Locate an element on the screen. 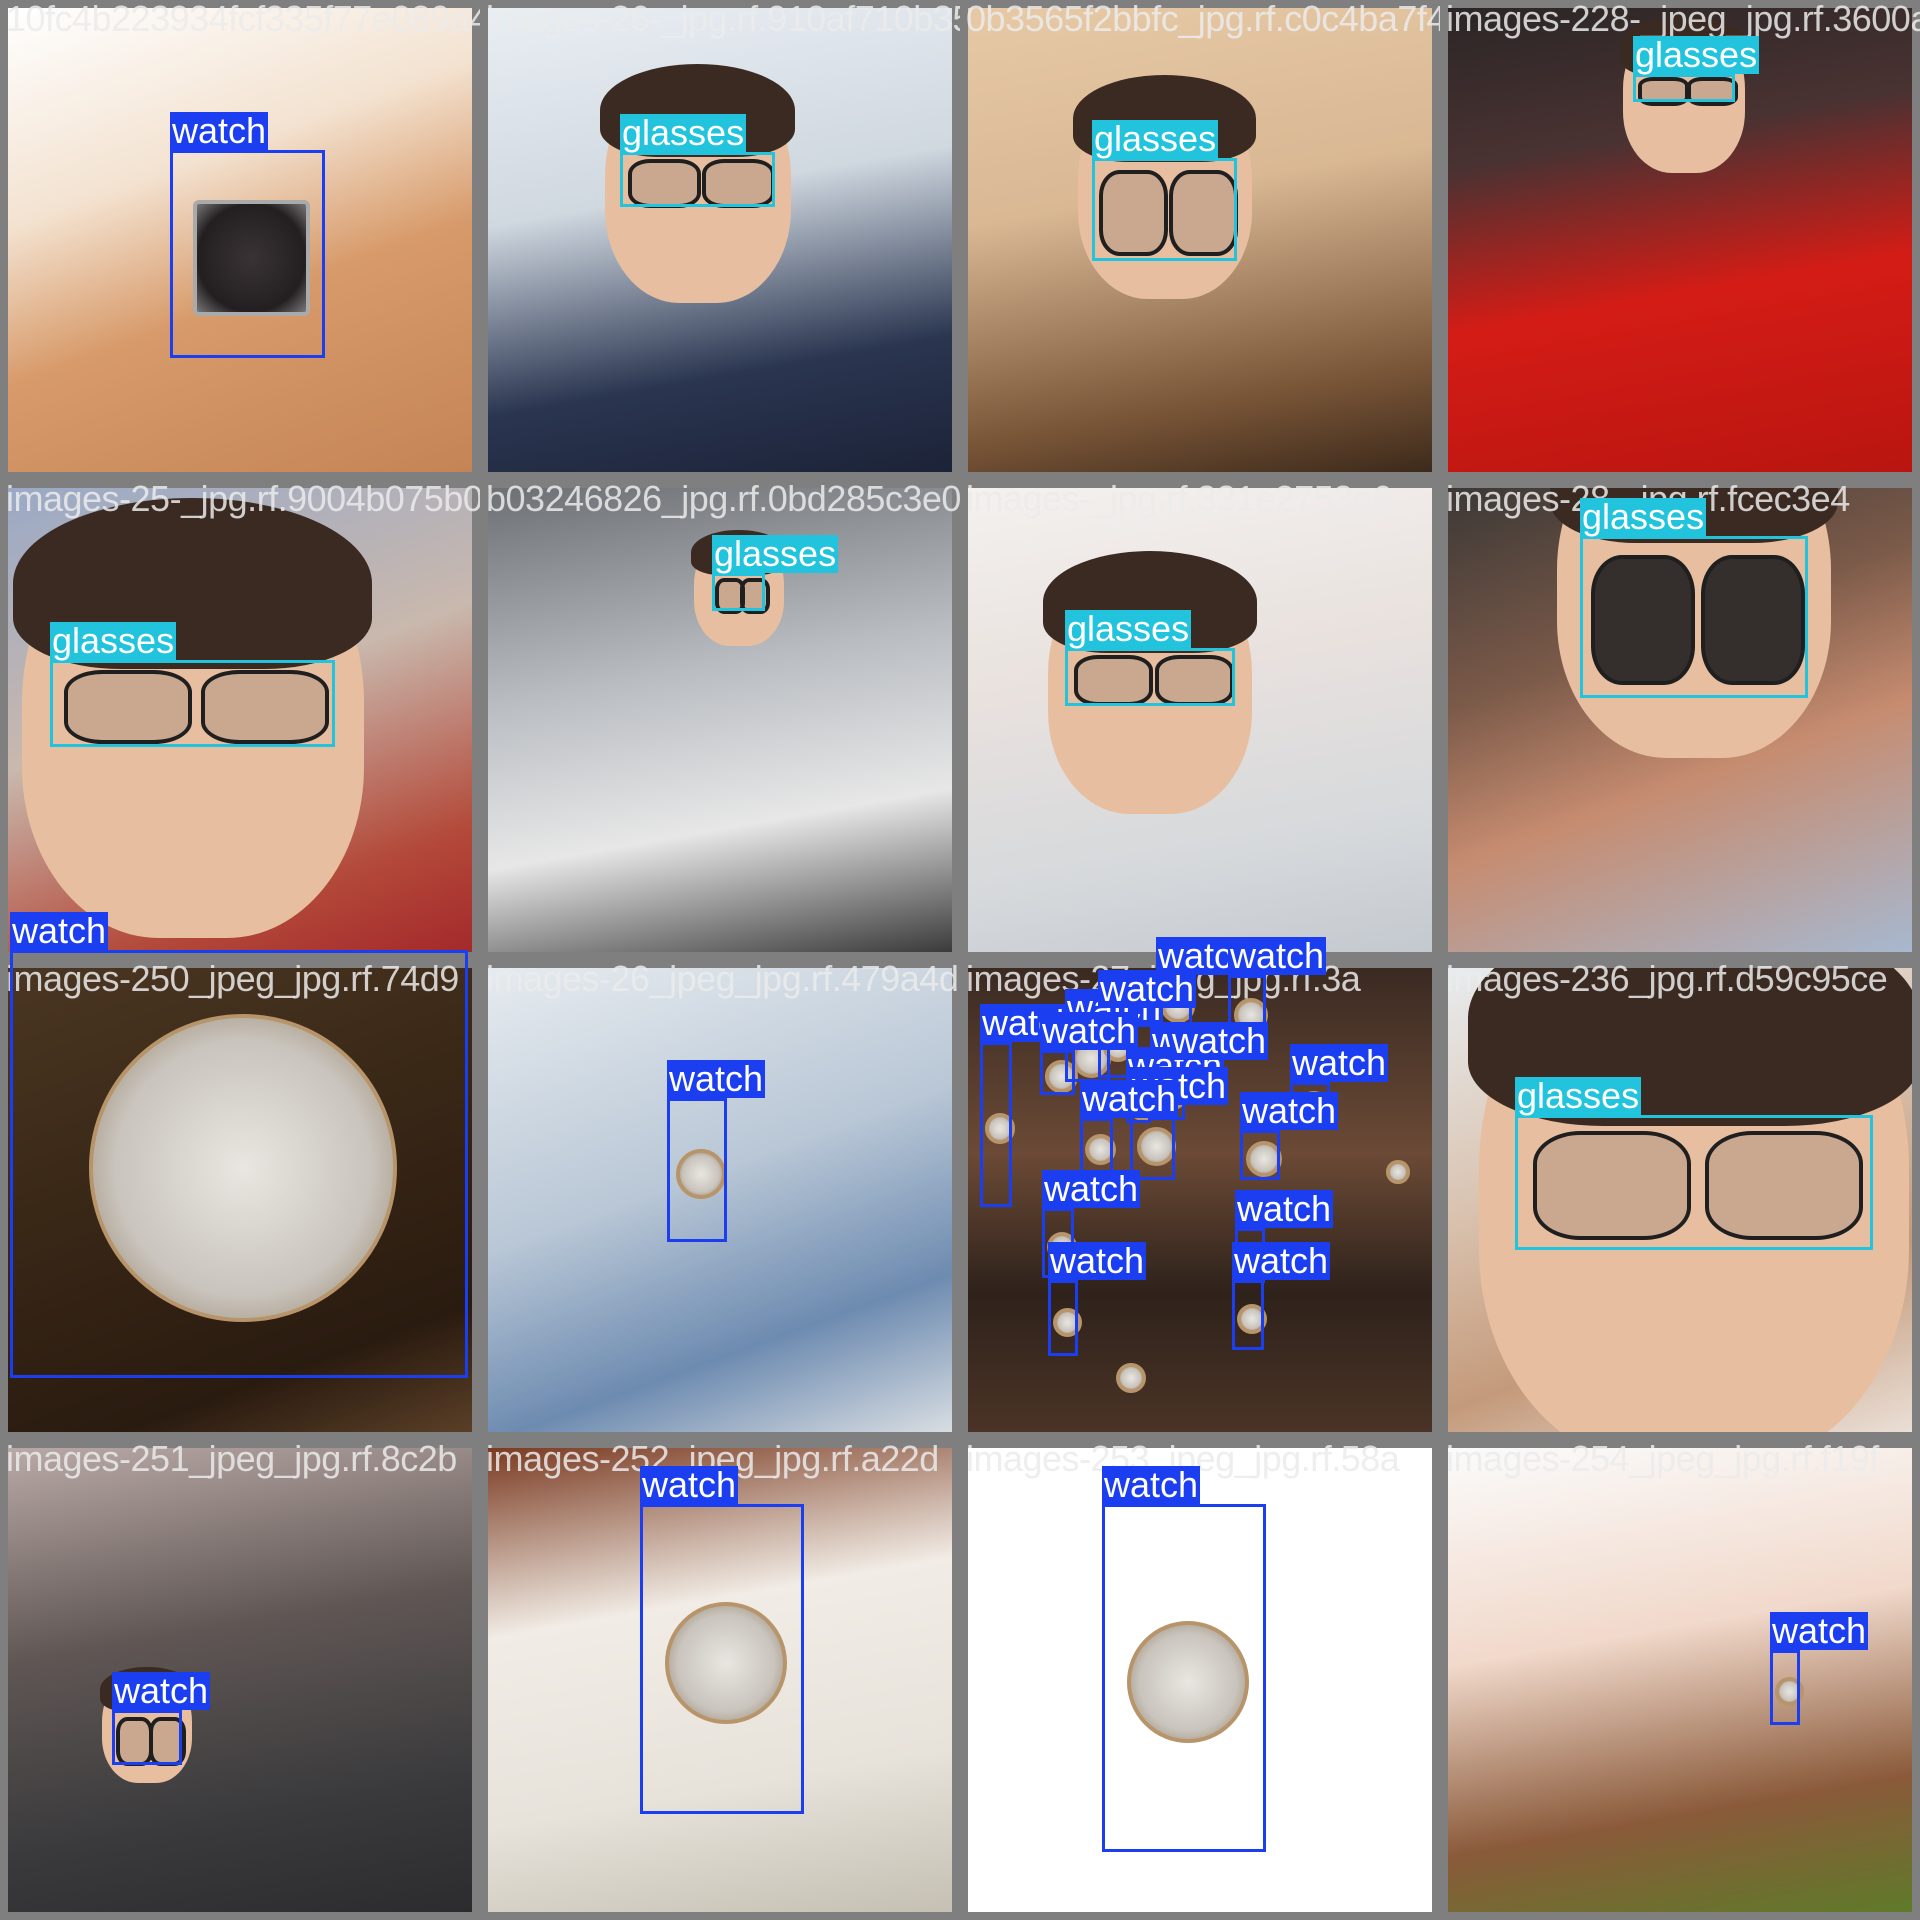 The height and width of the screenshot is (1920, 1920). image-tile: images-26-_jpg.rf.910af710b3565f2bbfcf is located at coordinates (720, 240).